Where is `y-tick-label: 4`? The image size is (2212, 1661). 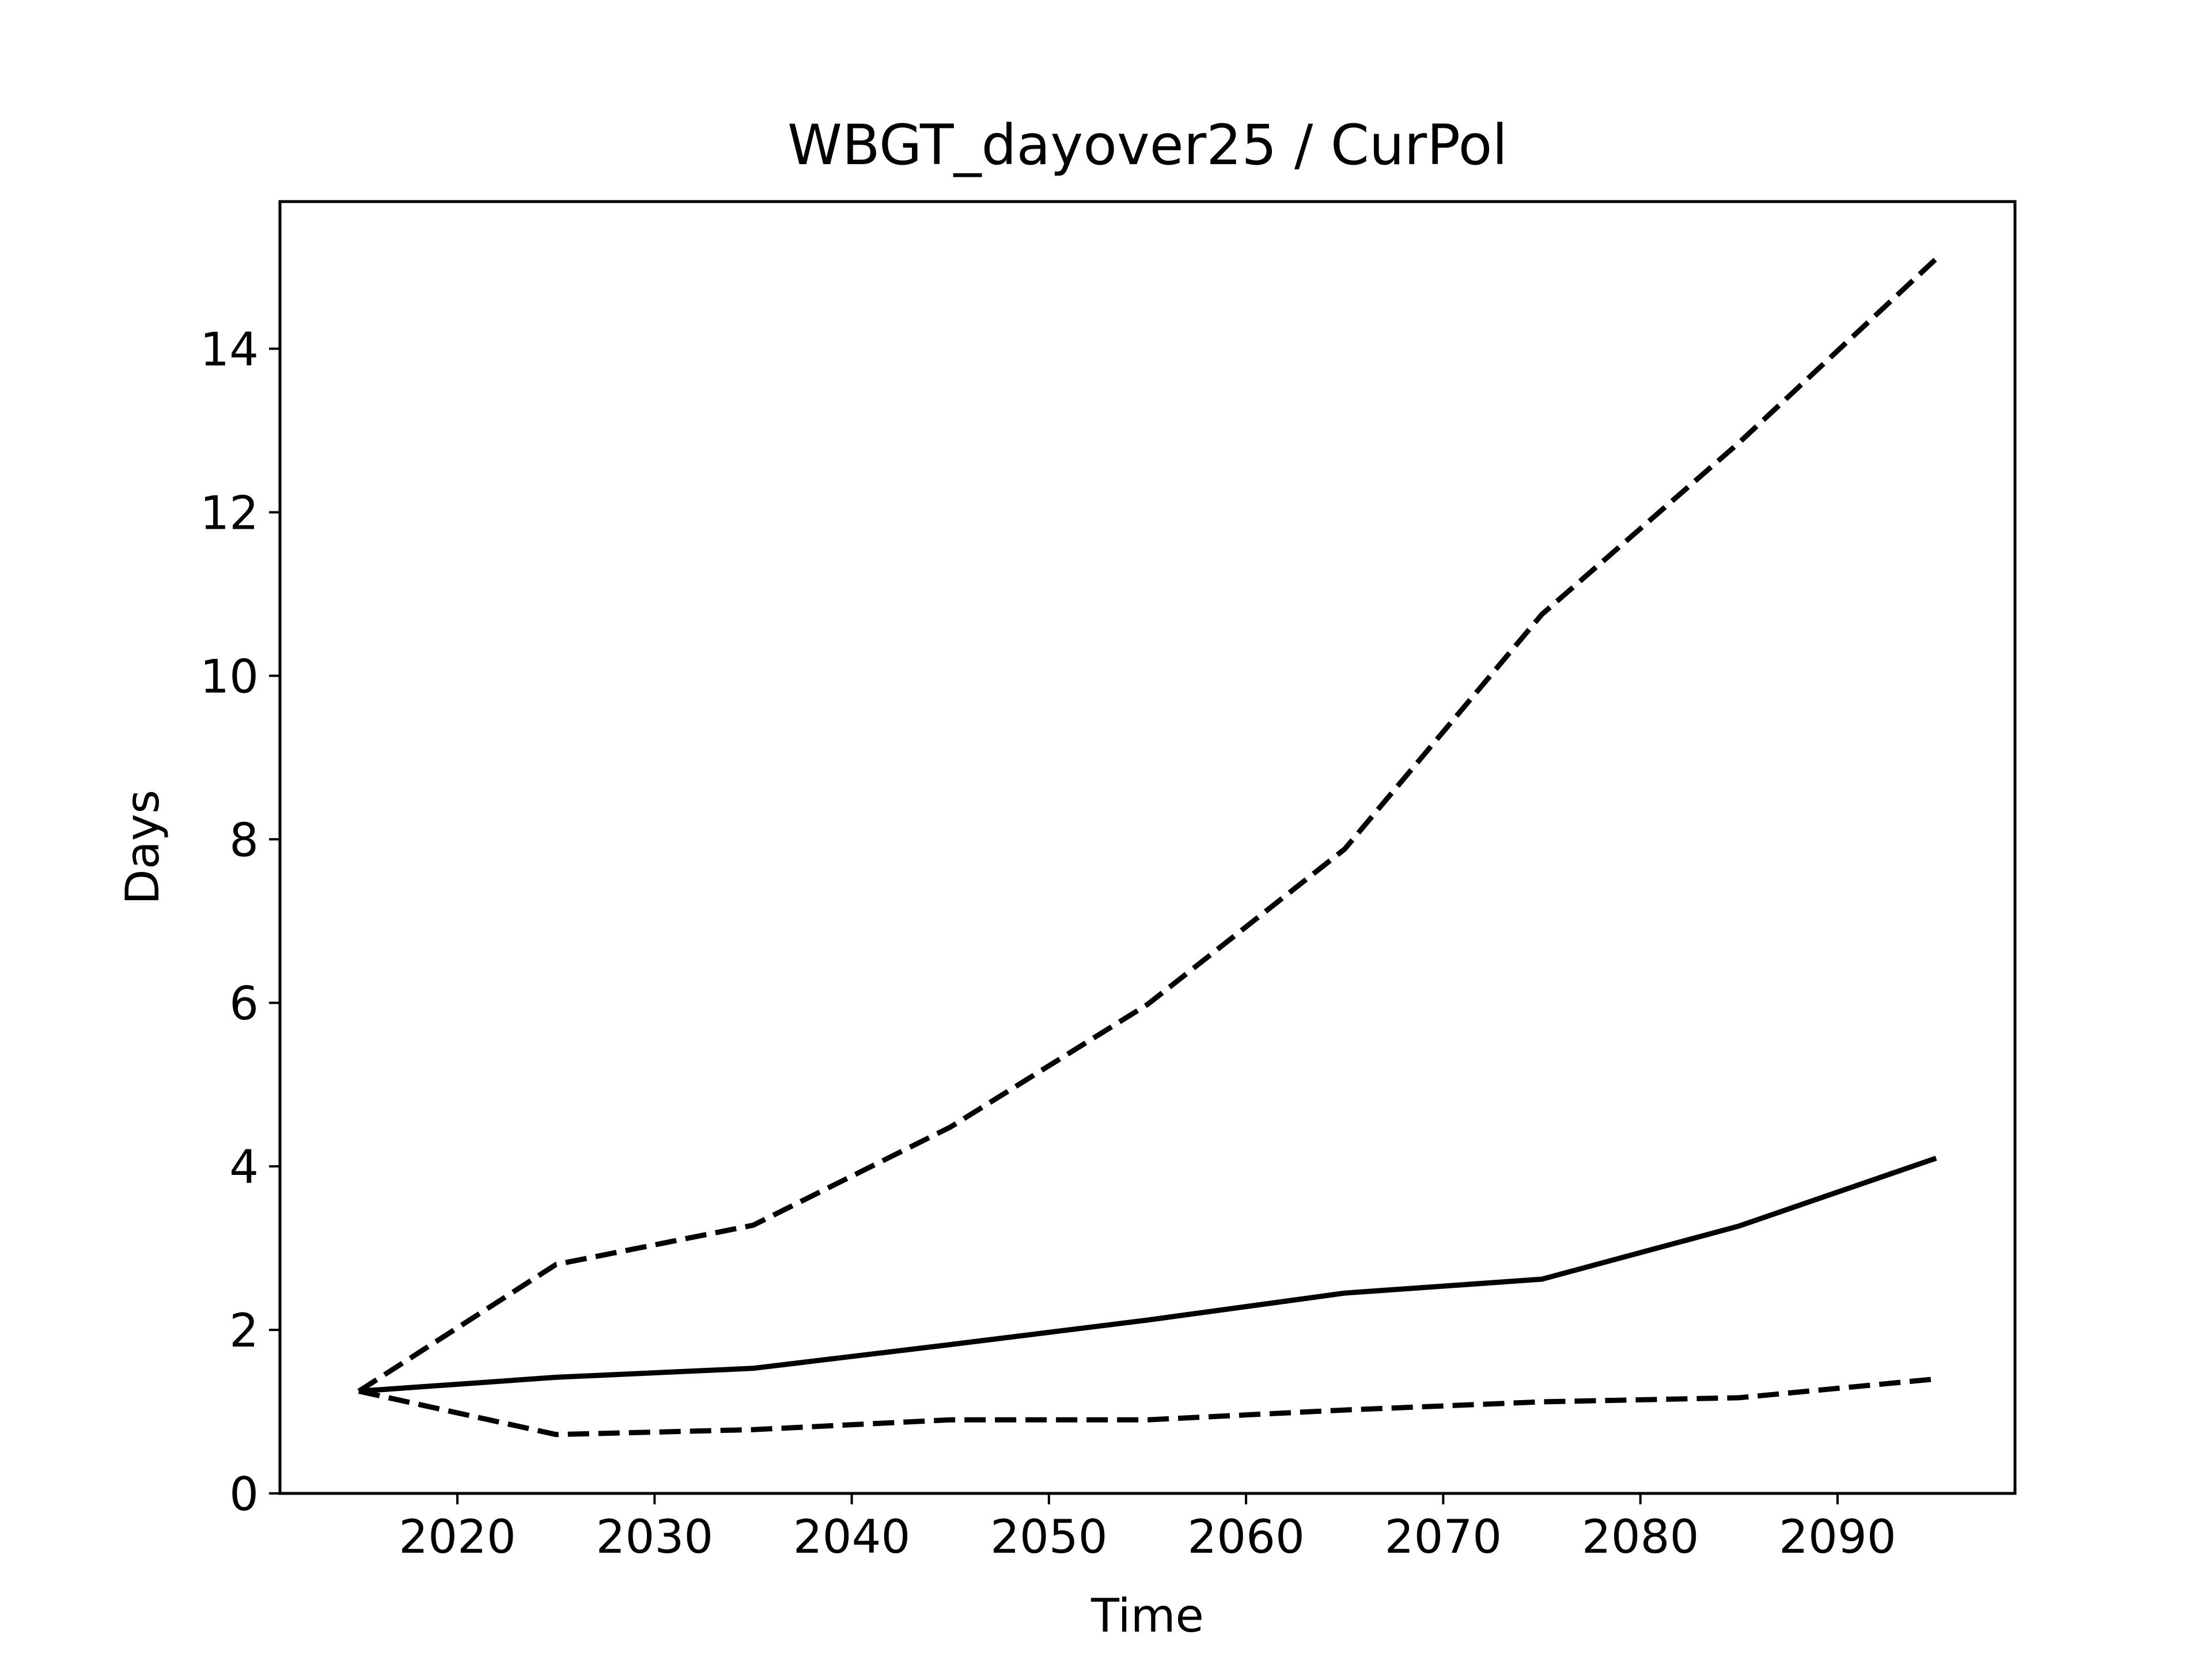 y-tick-label: 4 is located at coordinates (244, 1167).